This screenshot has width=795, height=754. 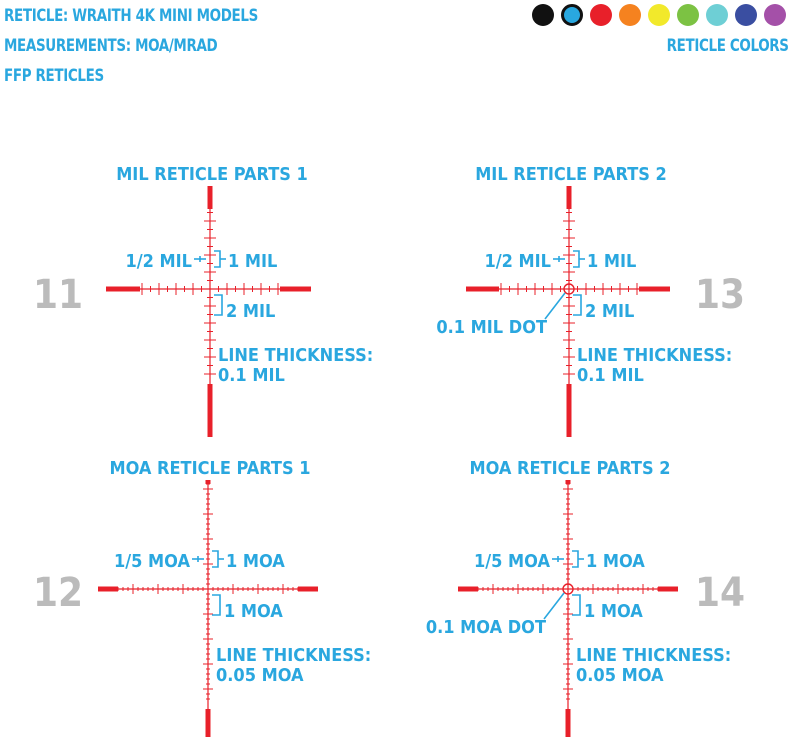 What do you see at coordinates (209, 468) in the screenshot?
I see `reticle-title: MOA RETICLE PARTS 1` at bounding box center [209, 468].